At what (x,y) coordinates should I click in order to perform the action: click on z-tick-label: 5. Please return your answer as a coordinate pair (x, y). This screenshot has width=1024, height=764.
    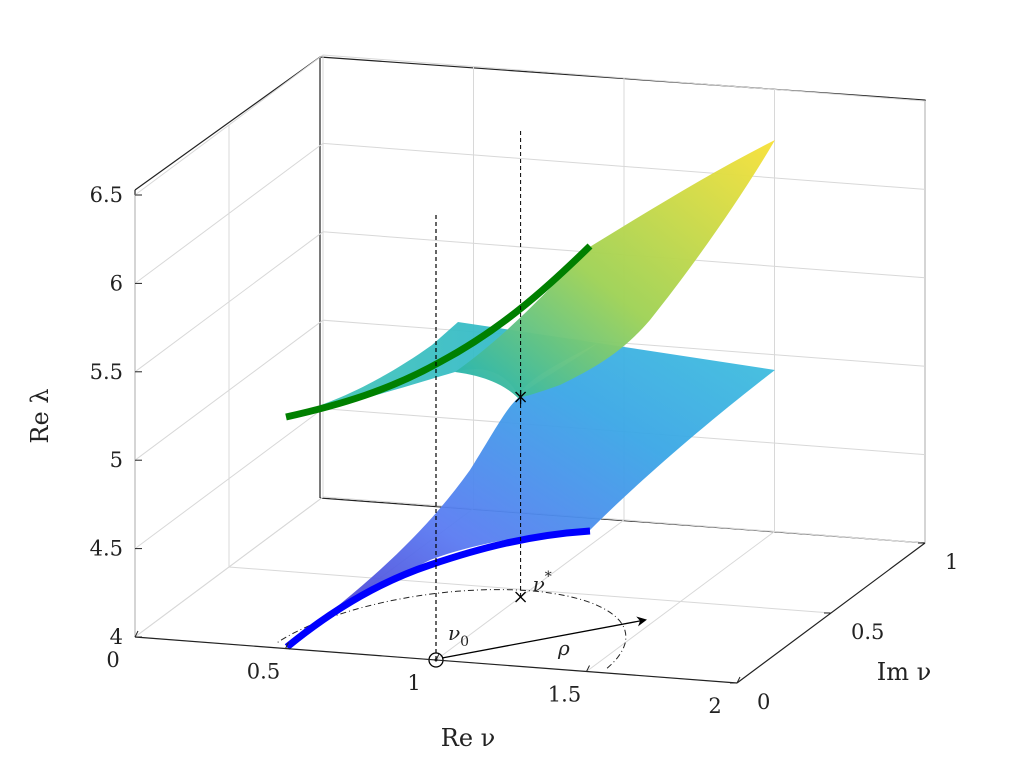
    Looking at the image, I should click on (116, 460).